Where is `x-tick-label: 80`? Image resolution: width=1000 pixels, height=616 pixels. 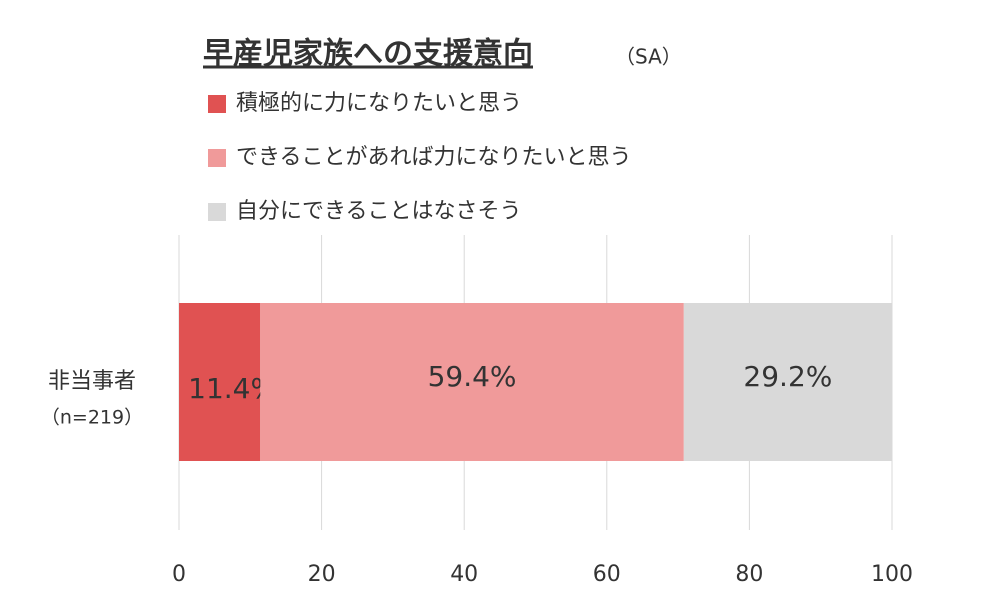 x-tick-label: 80 is located at coordinates (749, 574).